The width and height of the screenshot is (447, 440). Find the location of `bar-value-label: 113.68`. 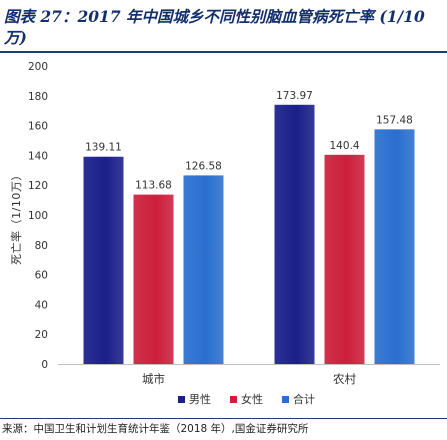

bar-value-label: 113.68 is located at coordinates (153, 186).